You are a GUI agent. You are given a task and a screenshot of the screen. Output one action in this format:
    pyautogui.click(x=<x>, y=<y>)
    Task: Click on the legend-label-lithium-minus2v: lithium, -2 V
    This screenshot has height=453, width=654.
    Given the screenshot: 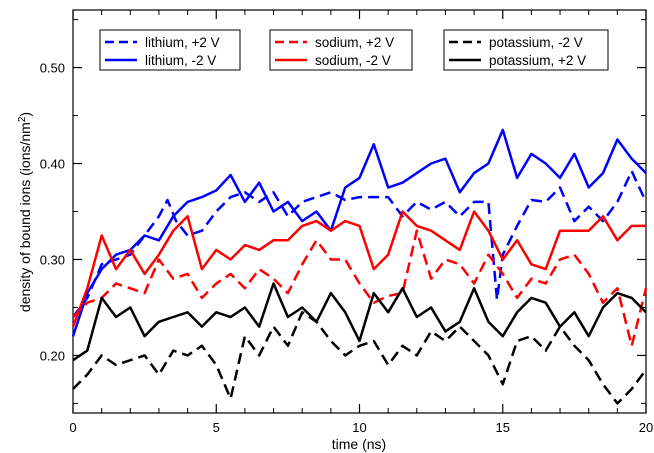 What is the action you would take?
    pyautogui.click(x=180, y=60)
    